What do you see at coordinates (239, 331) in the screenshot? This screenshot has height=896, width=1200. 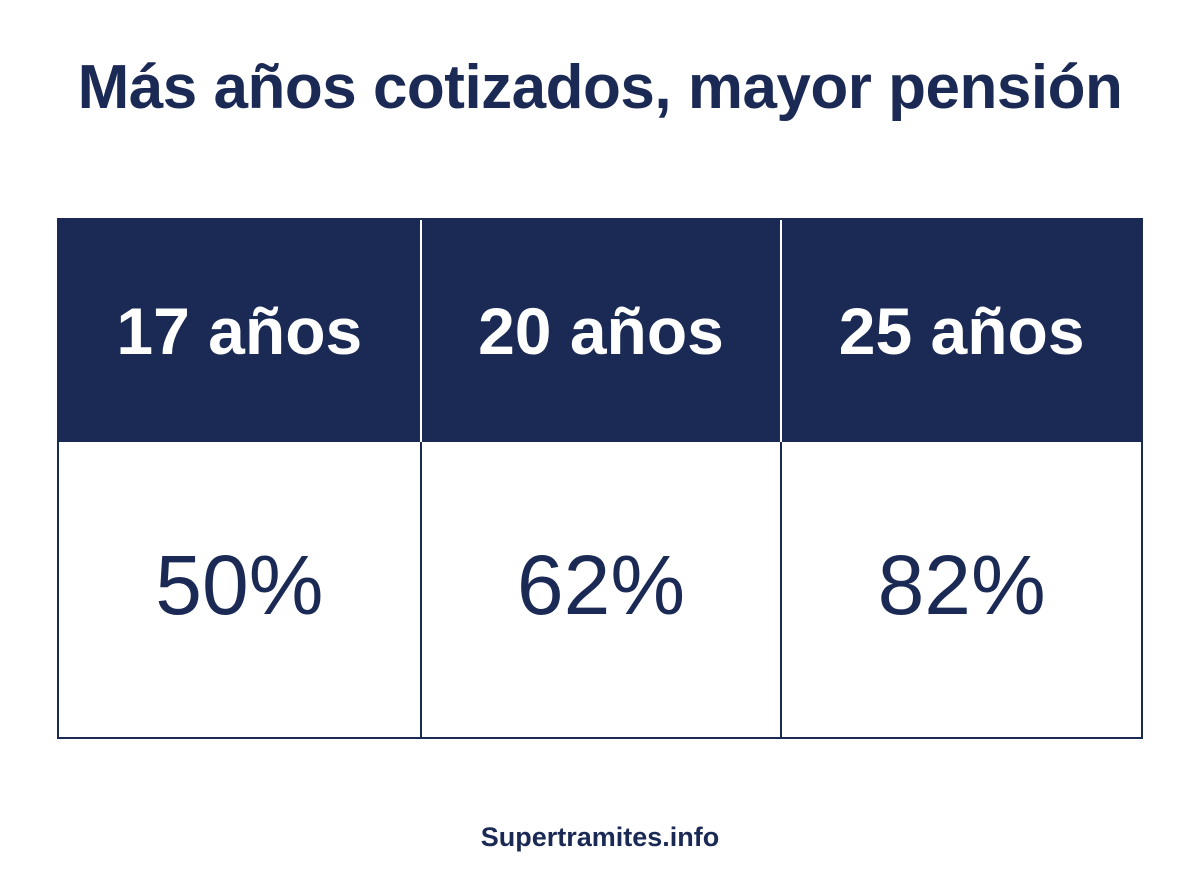 I see `header-cell-17: 17 años` at bounding box center [239, 331].